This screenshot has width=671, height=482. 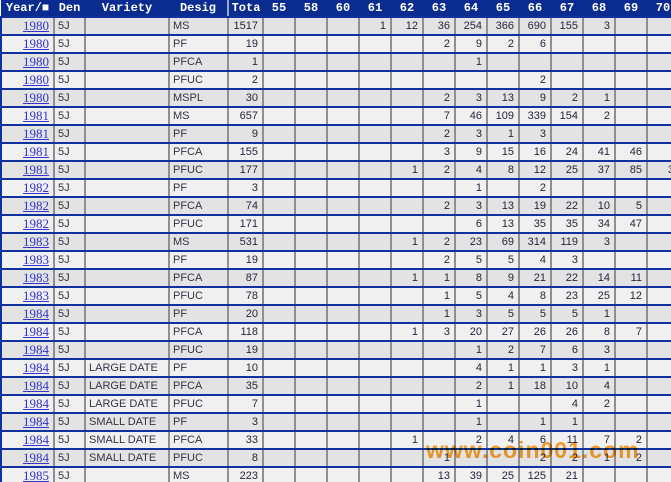 I want to click on grade-67-cell: 11, so click(x=567, y=440).